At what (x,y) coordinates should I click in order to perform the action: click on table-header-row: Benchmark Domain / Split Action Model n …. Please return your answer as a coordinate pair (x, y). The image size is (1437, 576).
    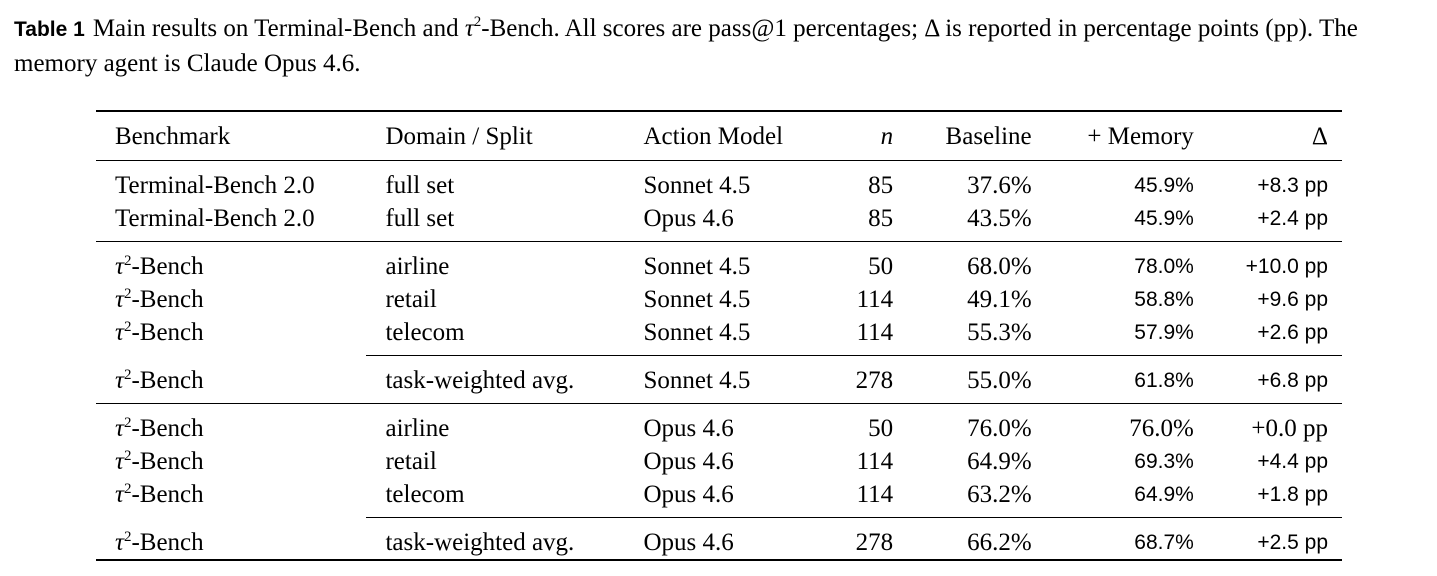
    Looking at the image, I should click on (719, 135).